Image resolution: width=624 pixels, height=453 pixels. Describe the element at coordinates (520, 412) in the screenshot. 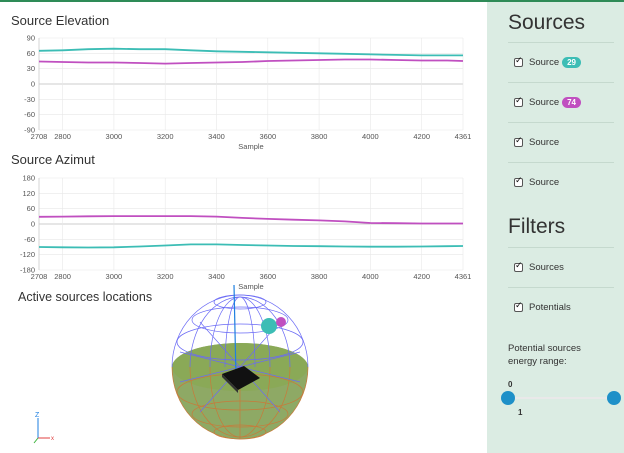

I see `energy-range-max: 1` at that location.